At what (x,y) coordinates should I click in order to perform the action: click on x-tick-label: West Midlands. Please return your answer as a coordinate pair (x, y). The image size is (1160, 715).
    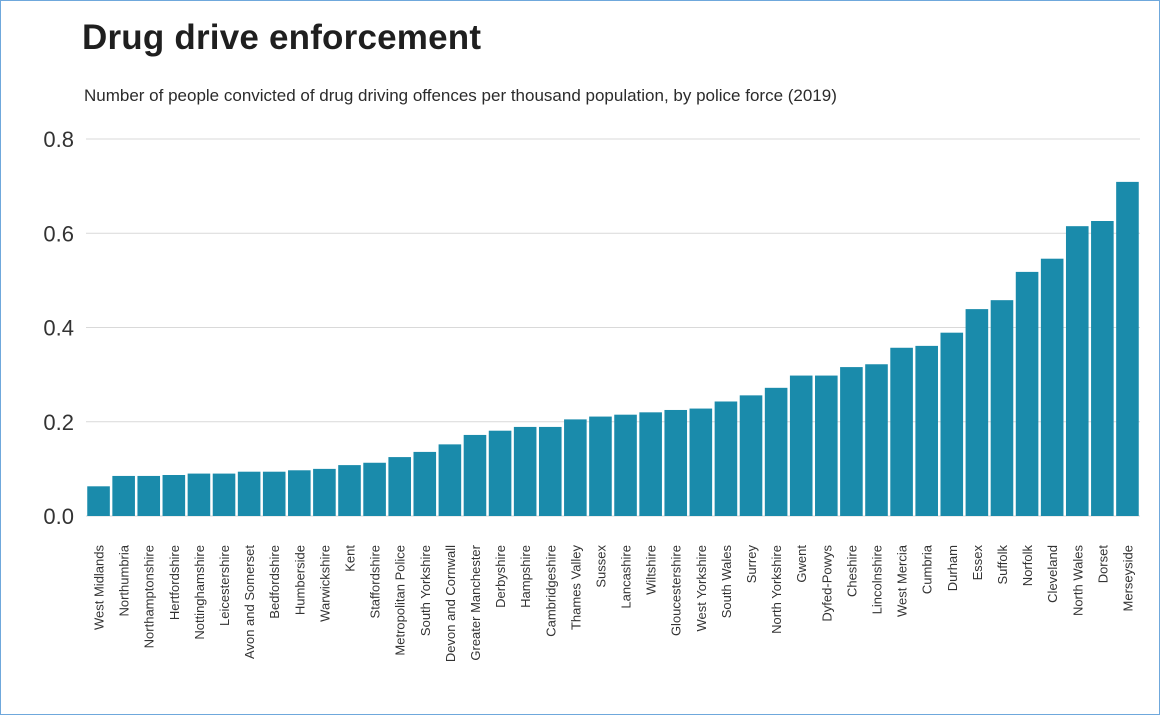
    Looking at the image, I should click on (99, 588).